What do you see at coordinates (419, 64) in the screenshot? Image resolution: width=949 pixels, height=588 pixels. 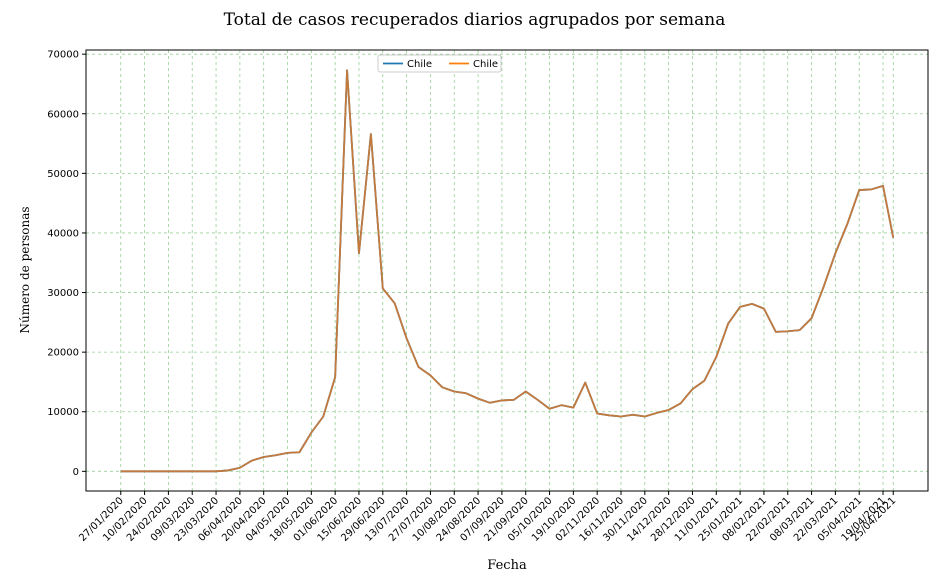 I see `legend-label-1: Chile` at bounding box center [419, 64].